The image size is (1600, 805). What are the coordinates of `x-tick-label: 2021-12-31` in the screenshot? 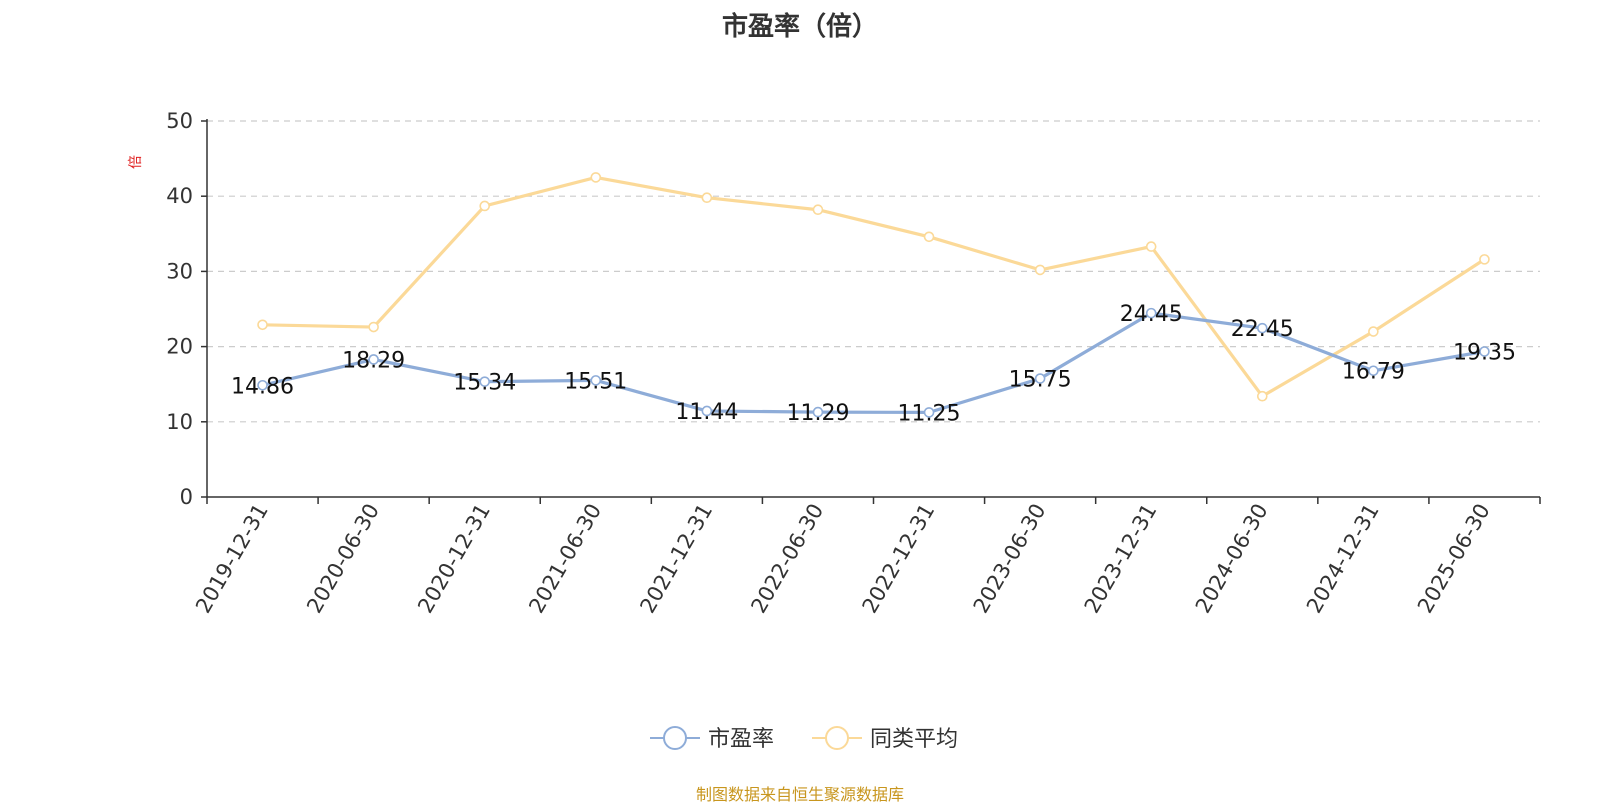 It's located at (676, 559).